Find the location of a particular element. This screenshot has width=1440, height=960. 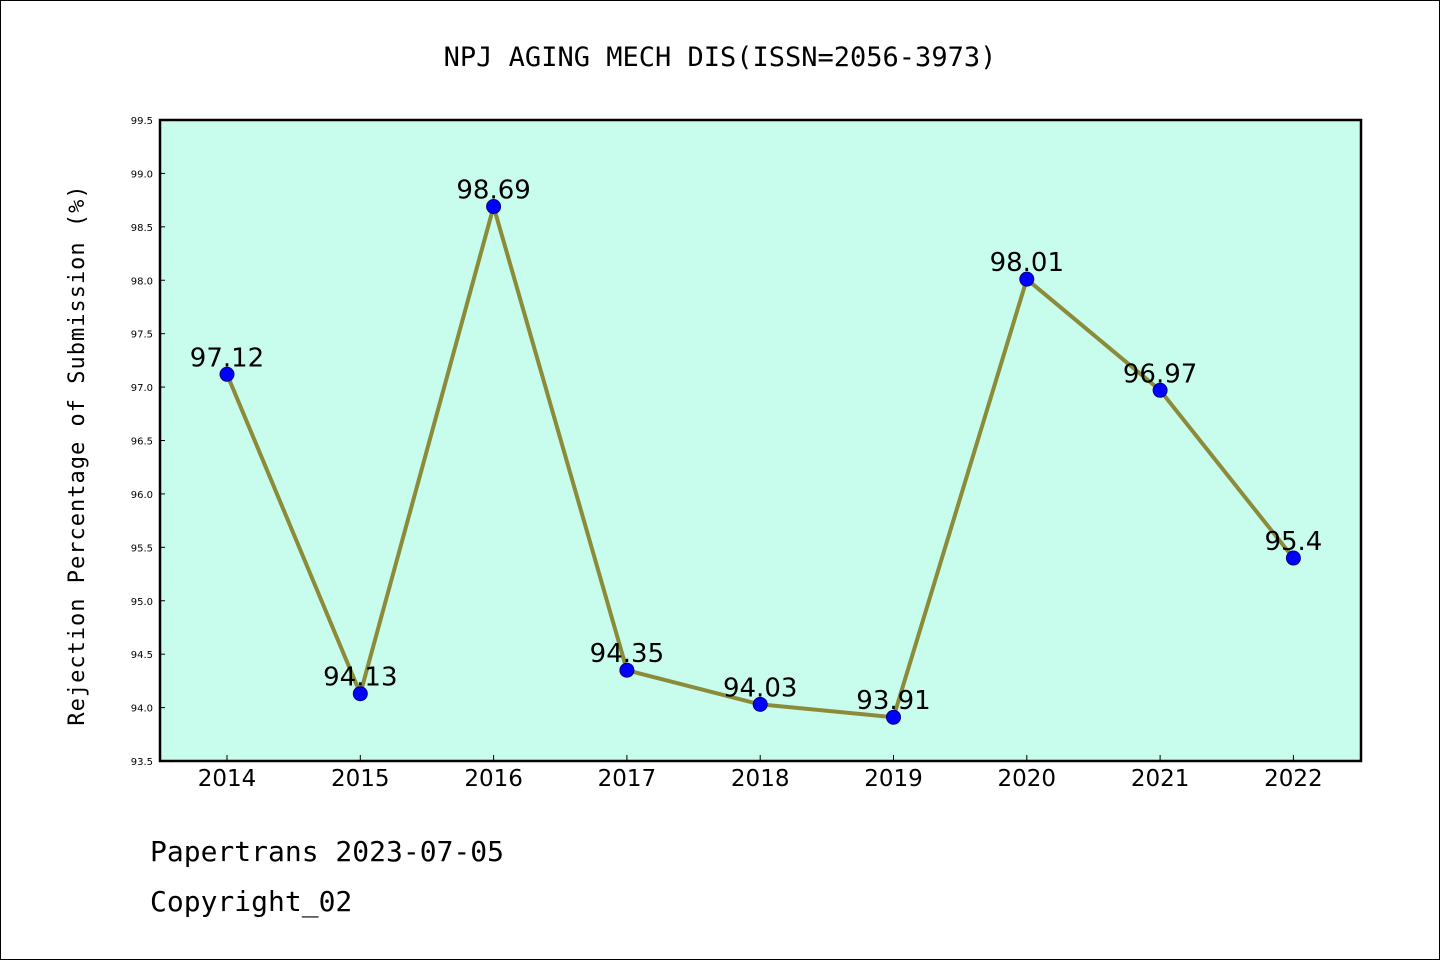

data-label: 97.12 is located at coordinates (227, 358).